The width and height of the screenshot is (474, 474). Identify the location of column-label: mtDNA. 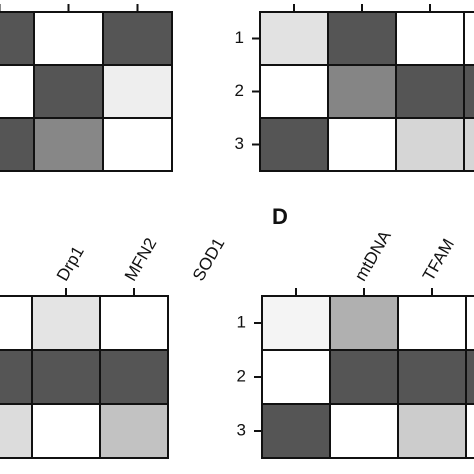
(373, 256).